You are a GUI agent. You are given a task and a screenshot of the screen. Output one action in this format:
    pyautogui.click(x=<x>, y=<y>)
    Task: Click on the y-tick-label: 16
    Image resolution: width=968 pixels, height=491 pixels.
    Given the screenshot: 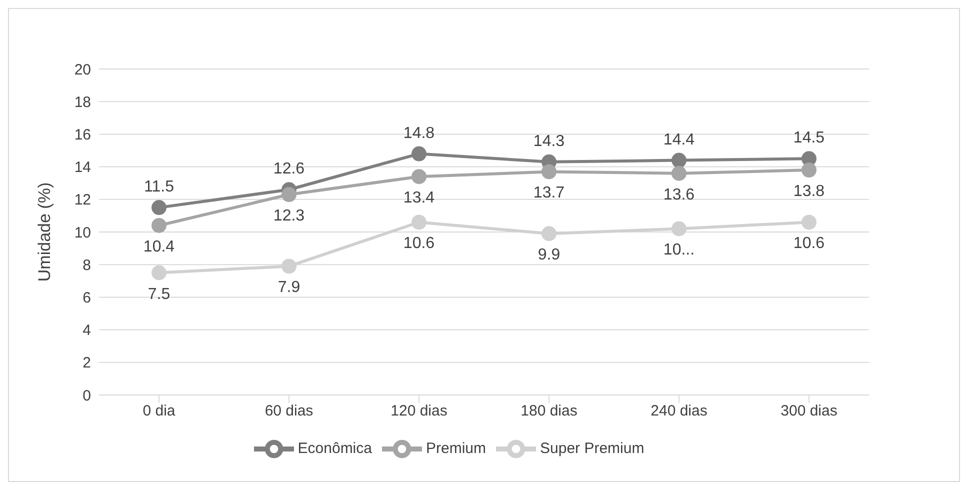 What is the action you would take?
    pyautogui.click(x=82, y=135)
    